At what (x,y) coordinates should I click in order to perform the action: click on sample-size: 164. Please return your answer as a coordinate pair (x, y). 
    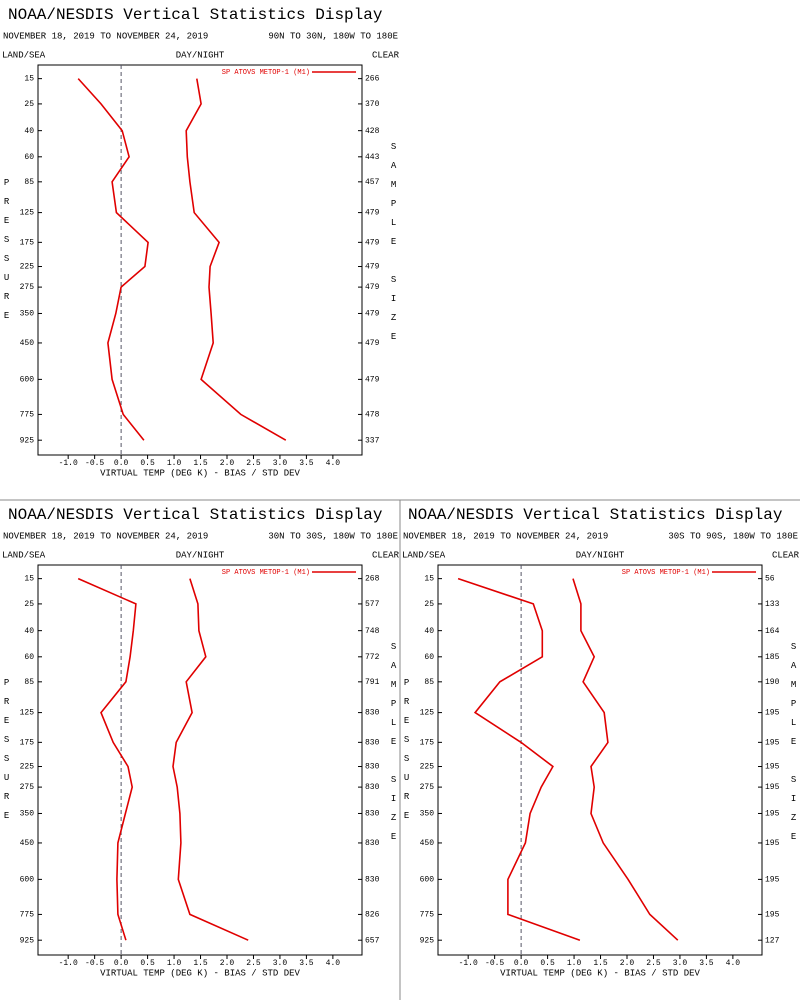
    Looking at the image, I should click on (772, 631).